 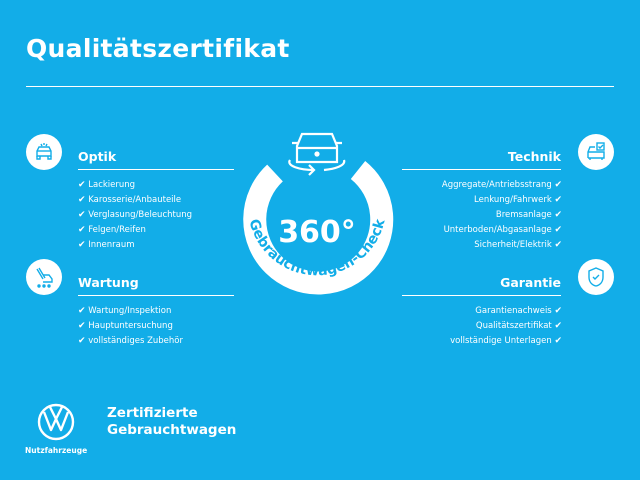 I want to click on logo-caption: Nutzfahrzeuge, so click(x=56, y=450).